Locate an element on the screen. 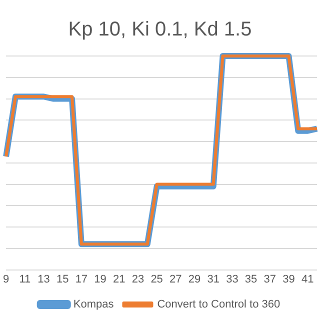 The image size is (320, 320). x-tick-label: 17 is located at coordinates (81, 279).